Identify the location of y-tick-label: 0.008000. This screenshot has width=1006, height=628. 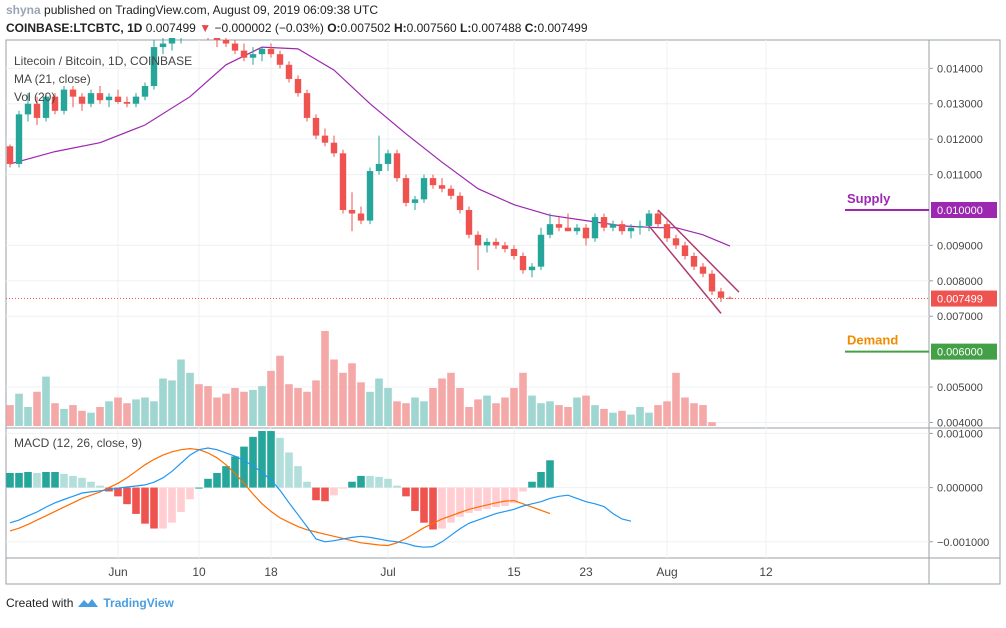
(960, 282).